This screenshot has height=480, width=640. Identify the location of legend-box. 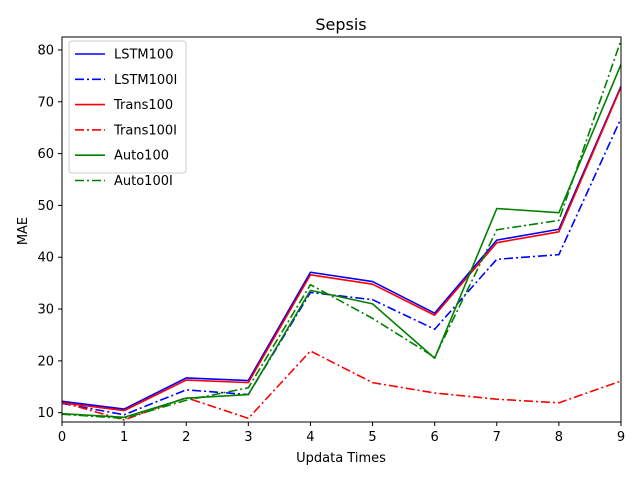
(127, 107).